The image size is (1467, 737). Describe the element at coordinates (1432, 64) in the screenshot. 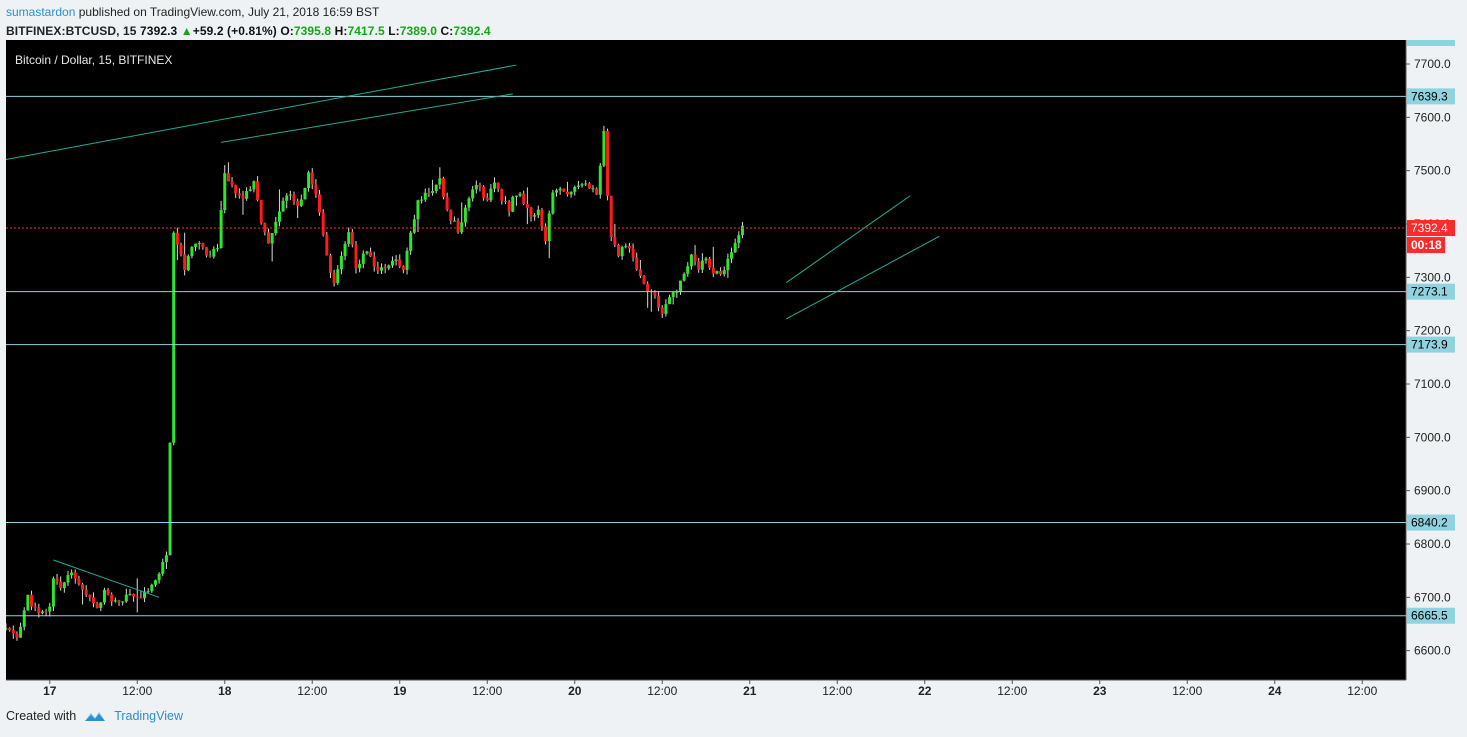

I see `y-tick-label: 7700.0` at that location.